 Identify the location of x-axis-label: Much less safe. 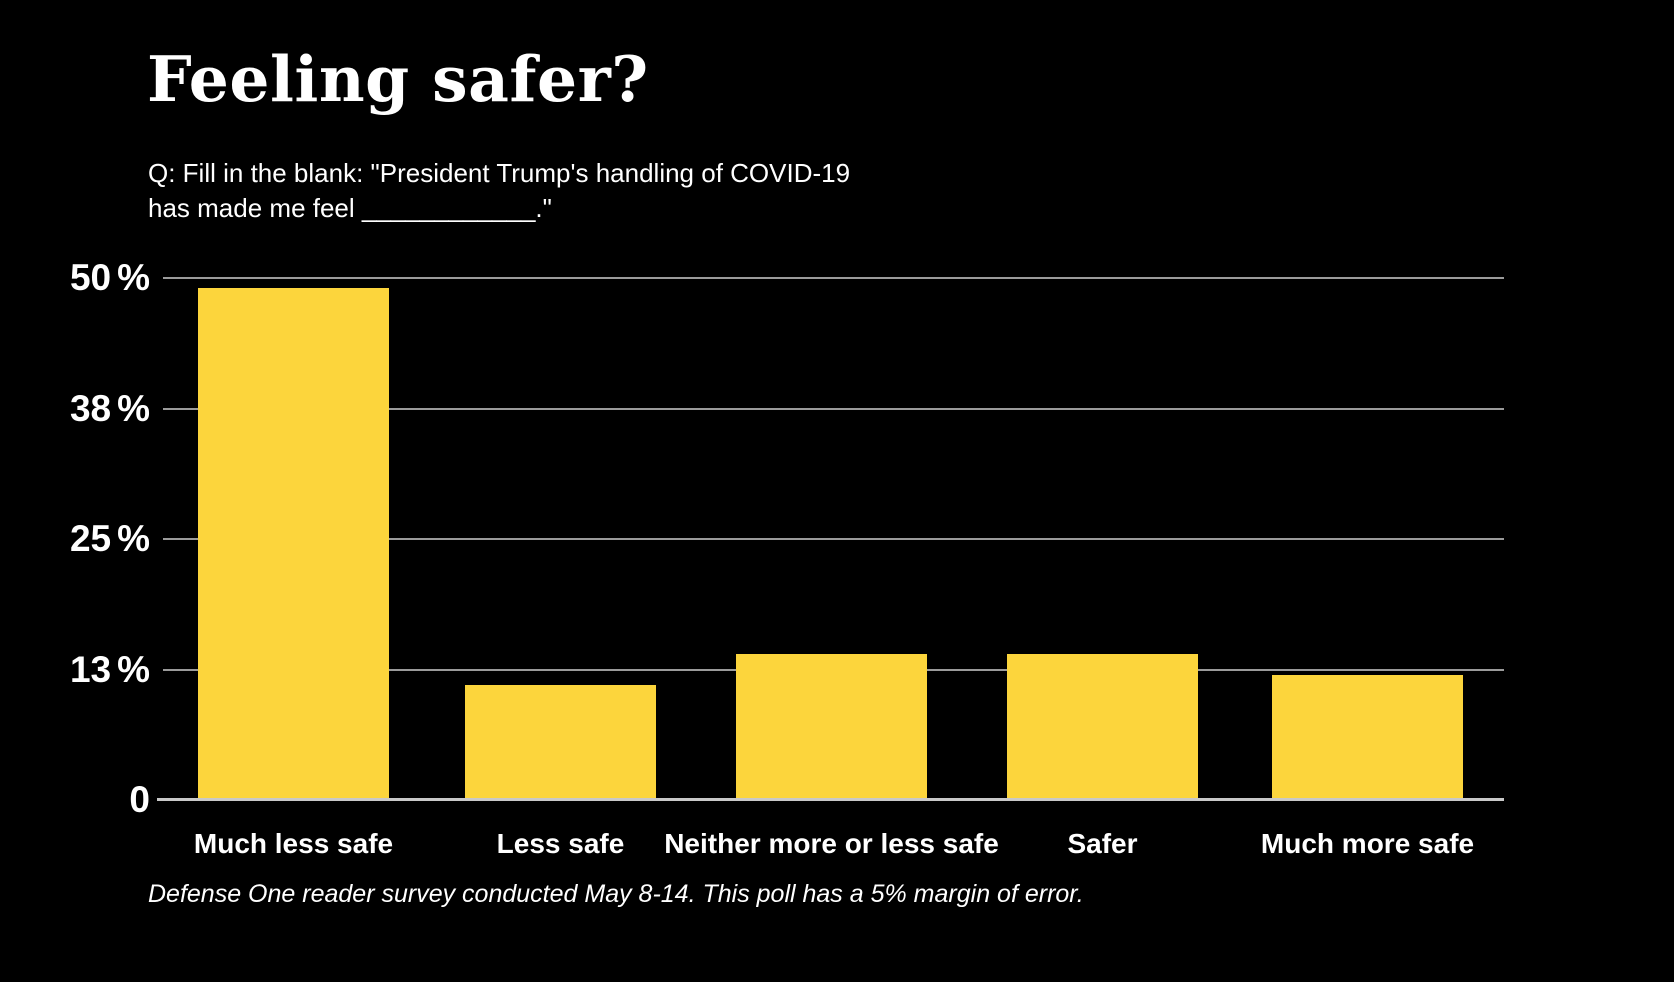
(293, 843).